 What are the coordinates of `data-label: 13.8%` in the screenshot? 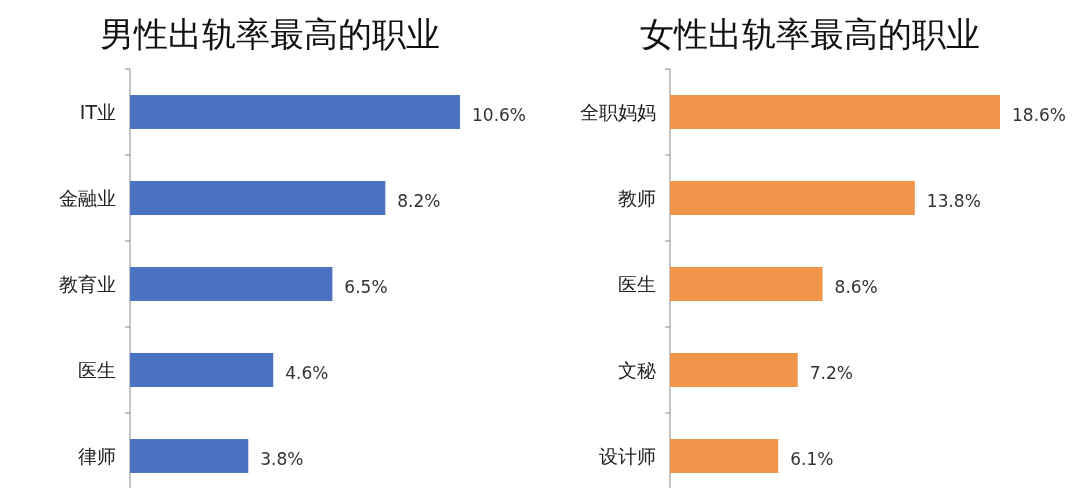 It's located at (953, 201).